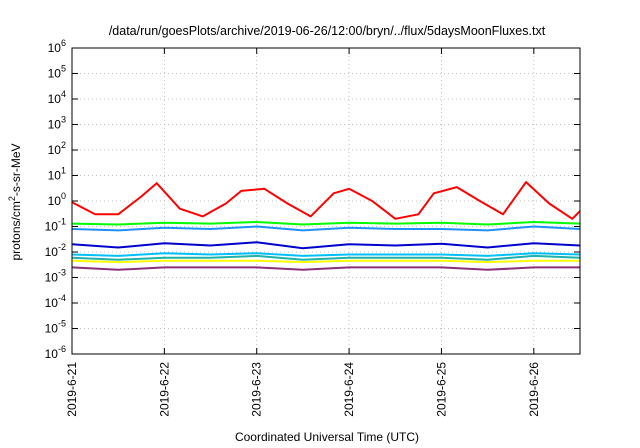 The image size is (640, 448). I want to click on y-axis-label-group: protons/cm2-s-sr-MeV, so click(15, 201).